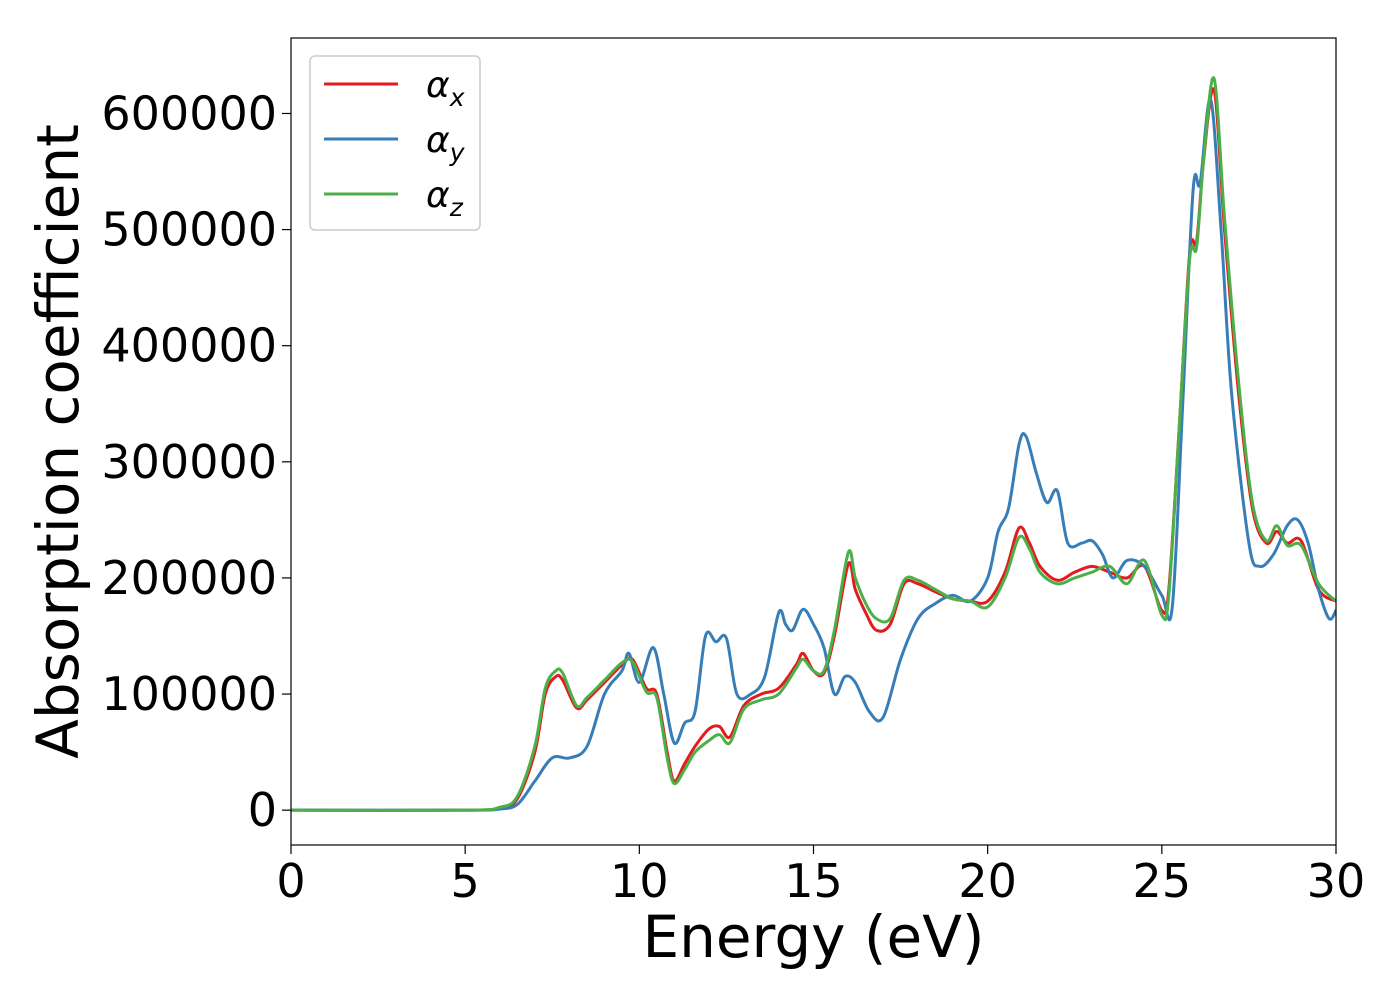 This screenshot has height=1000, width=1400. What do you see at coordinates (189, 578) in the screenshot?
I see `y-tick-label: 200000` at bounding box center [189, 578].